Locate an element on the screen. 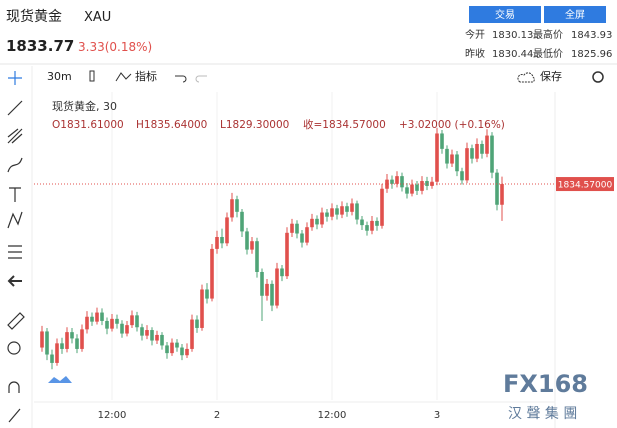 The image size is (617, 428). trade-button-label: 交易 is located at coordinates (505, 14).